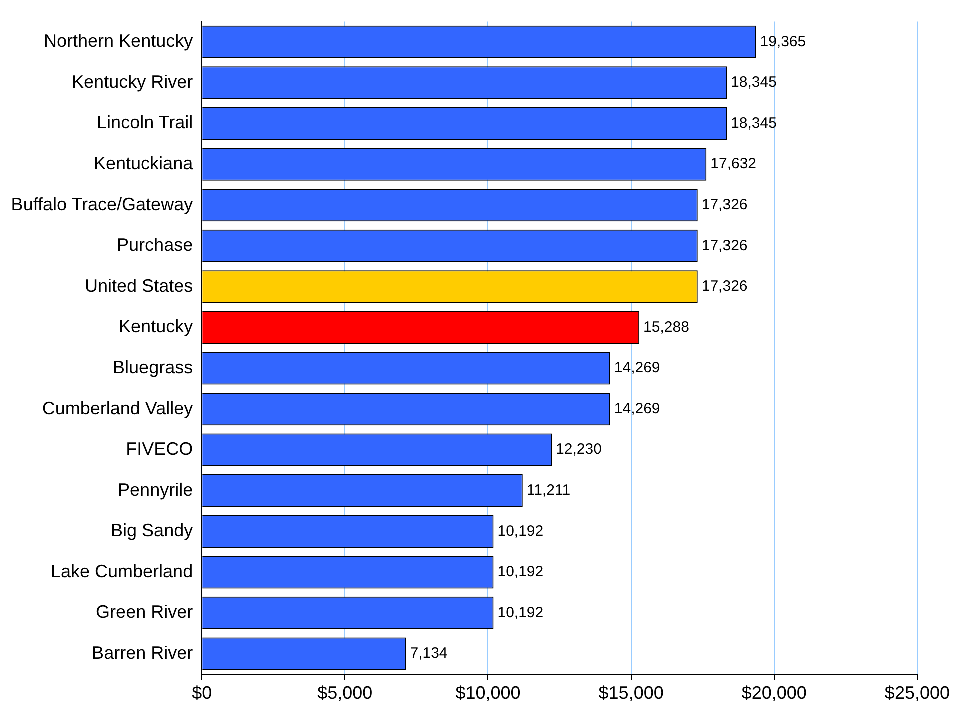 The image size is (961, 717). I want to click on y-tick-label: Kentuckiana, so click(144, 164).